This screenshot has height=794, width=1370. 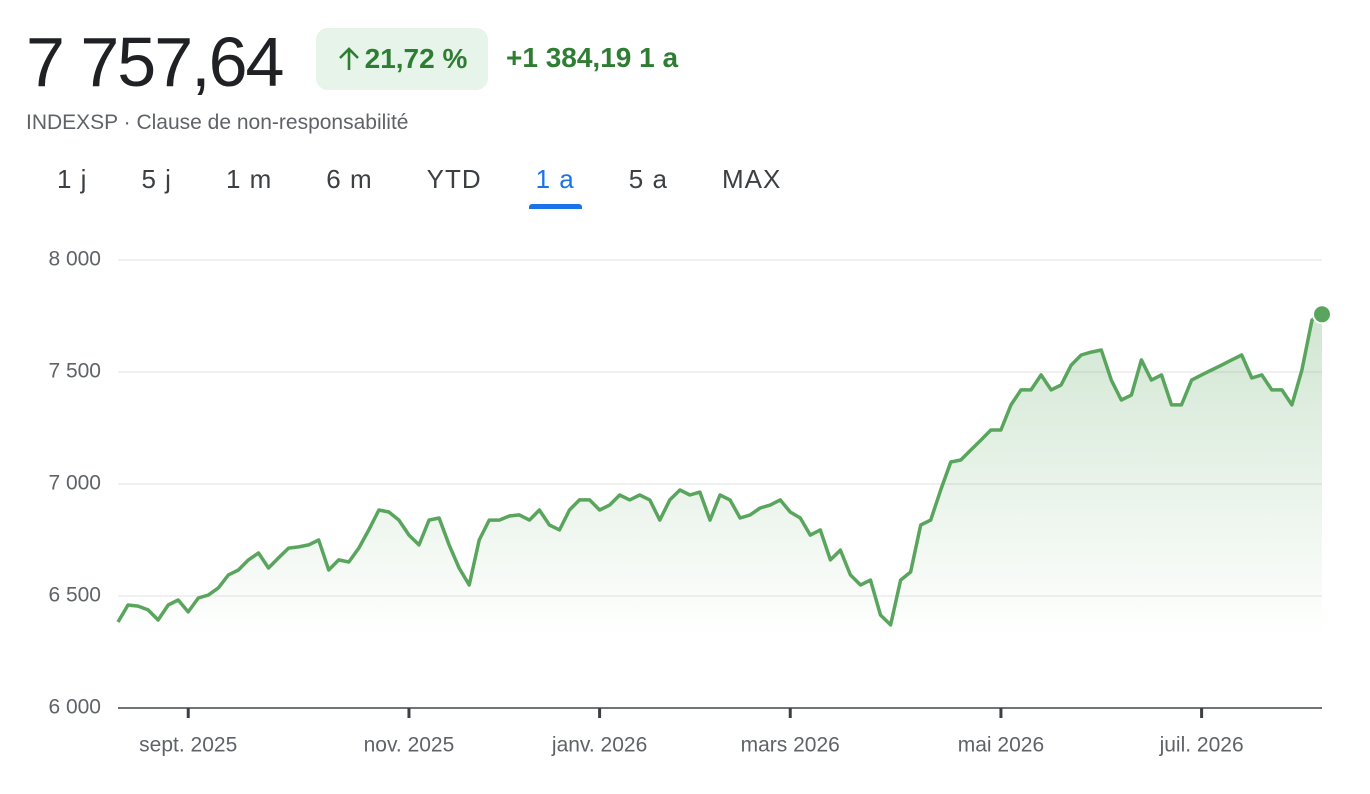 What do you see at coordinates (790, 745) in the screenshot?
I see `x-tick-label: mars 2026` at bounding box center [790, 745].